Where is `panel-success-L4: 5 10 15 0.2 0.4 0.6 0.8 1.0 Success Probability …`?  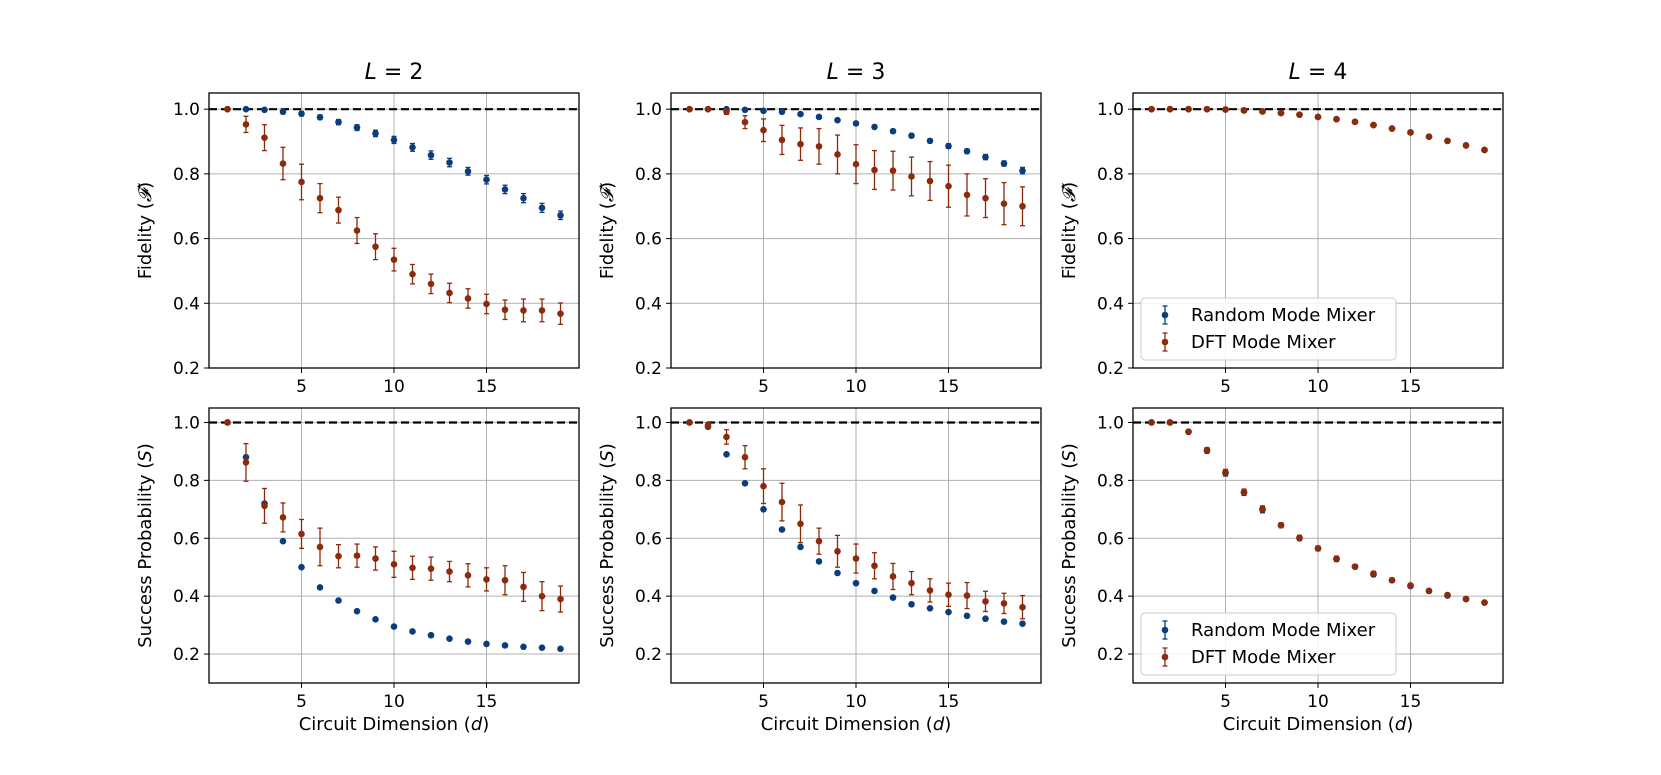 panel-success-L4: 5 10 15 0.2 0.4 0.6 0.8 1.0 Success Probability … is located at coordinates (1281, 571).